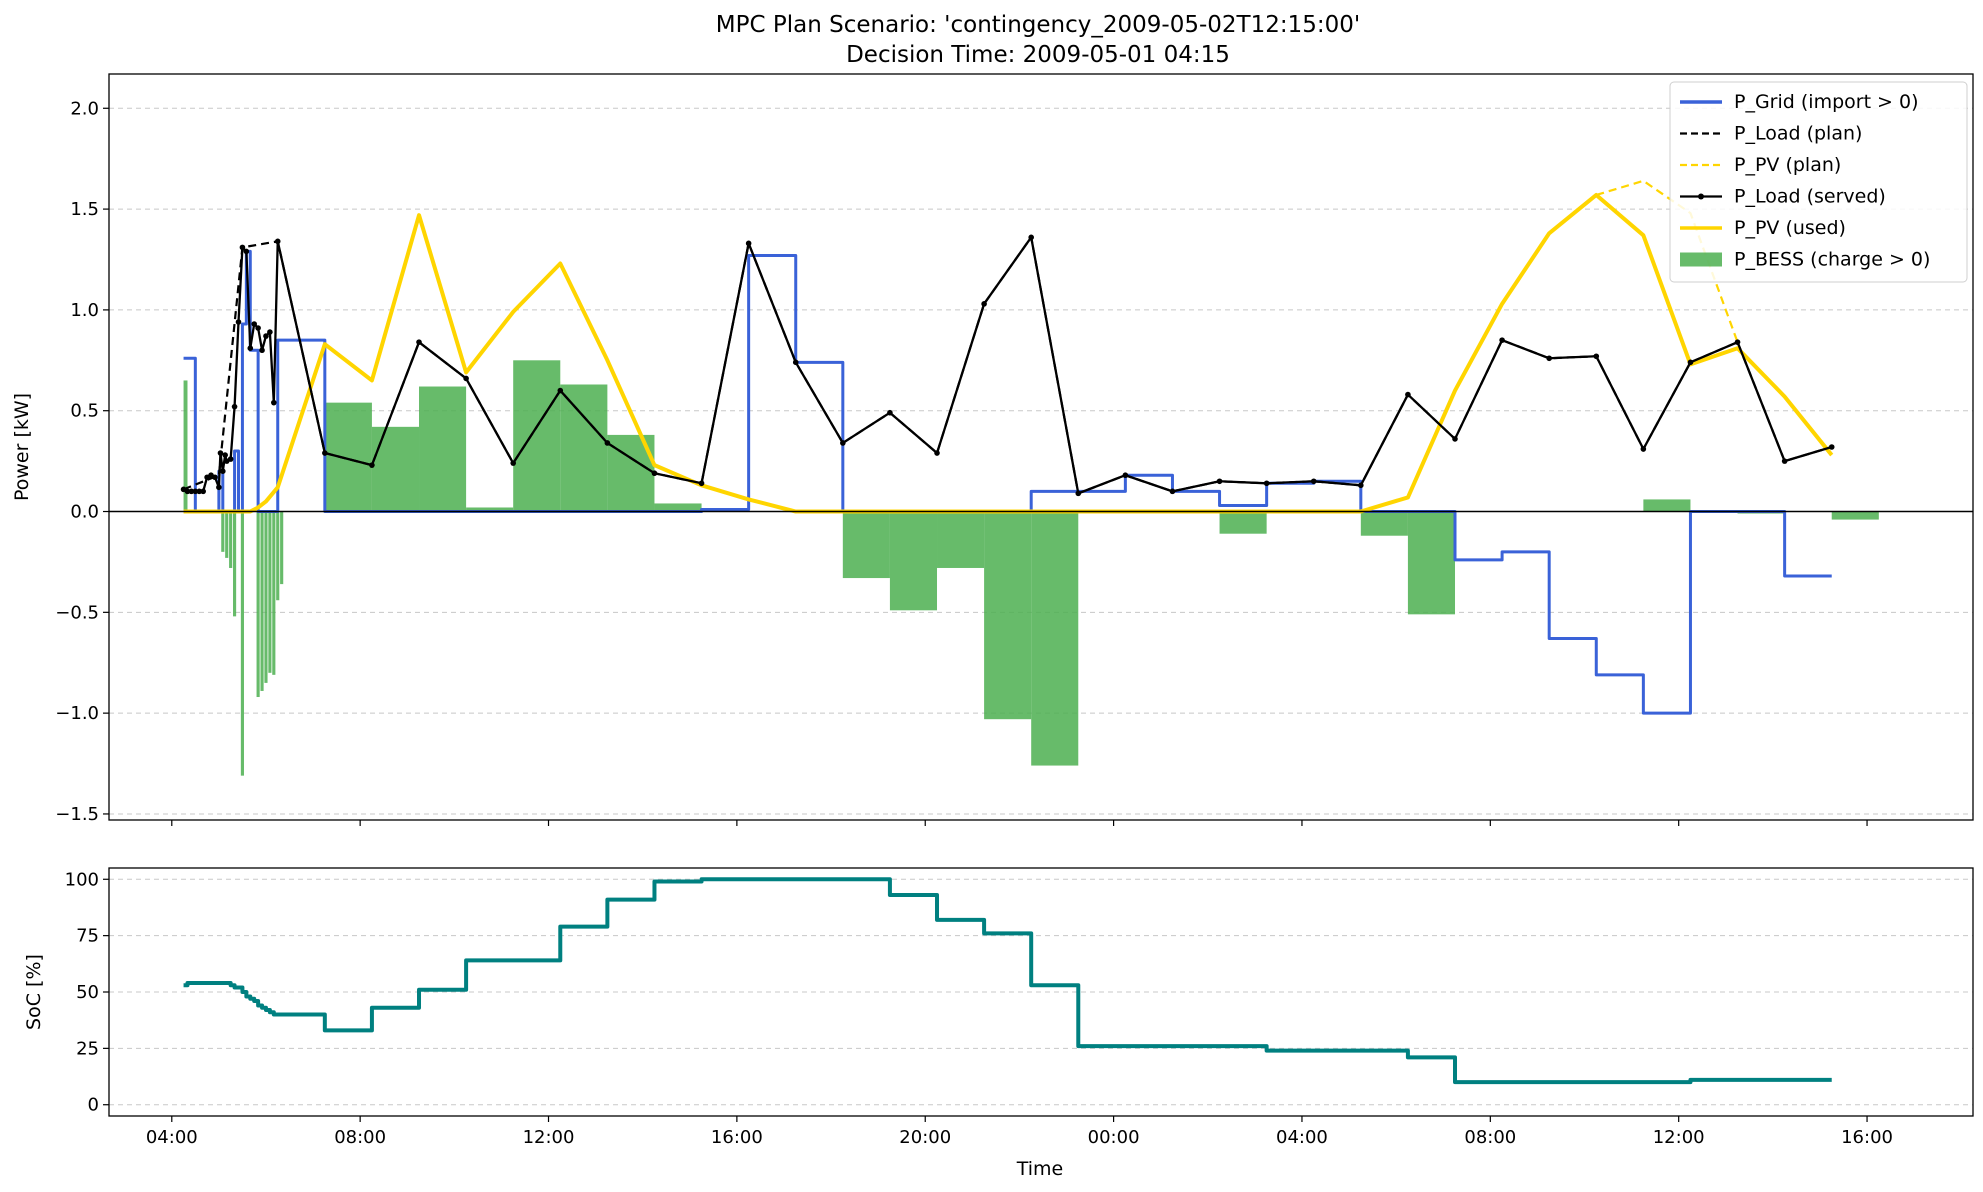  Describe the element at coordinates (87, 1048) in the screenshot. I see `y-tick-label: 25` at that location.